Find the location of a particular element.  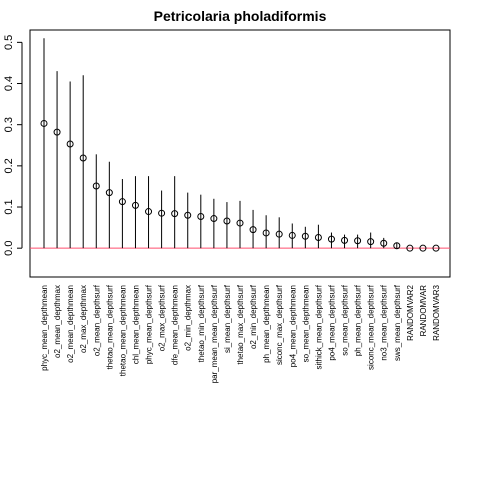

x-tick-label: o2_mean_depthsurf is located at coordinates (96, 320).